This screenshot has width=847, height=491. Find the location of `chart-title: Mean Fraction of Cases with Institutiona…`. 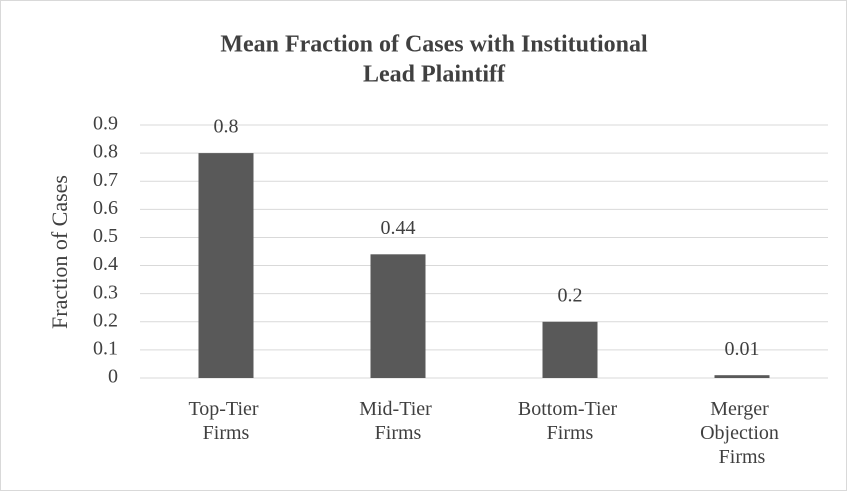

chart-title: Mean Fraction of Cases with Institutiona… is located at coordinates (434, 45).